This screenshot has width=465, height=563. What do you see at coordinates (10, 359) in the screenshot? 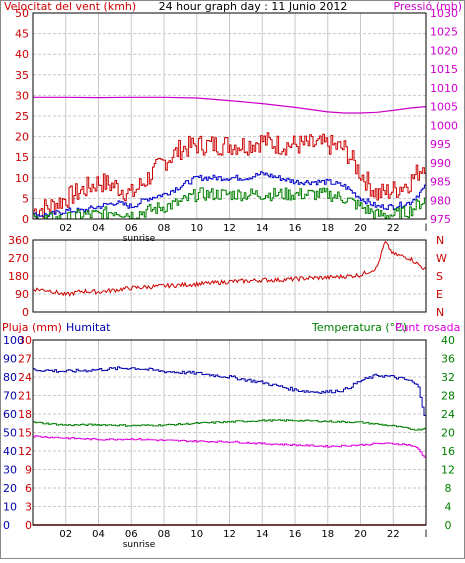
I see `humidity-tick-label: 90` at bounding box center [10, 359].